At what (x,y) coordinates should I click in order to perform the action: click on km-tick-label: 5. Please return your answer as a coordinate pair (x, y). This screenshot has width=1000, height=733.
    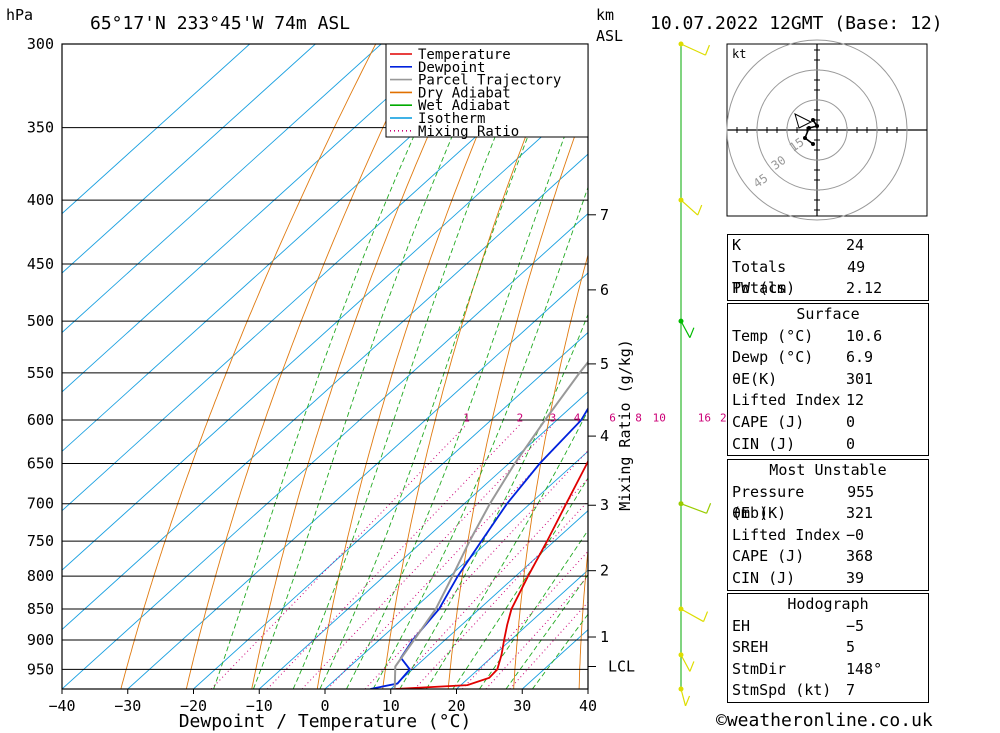
    Looking at the image, I should click on (604, 364).